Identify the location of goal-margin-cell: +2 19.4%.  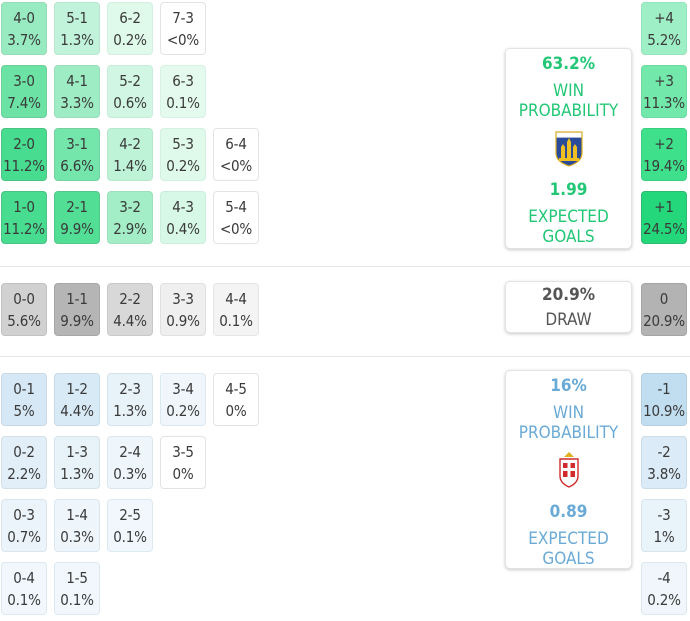
(664, 154).